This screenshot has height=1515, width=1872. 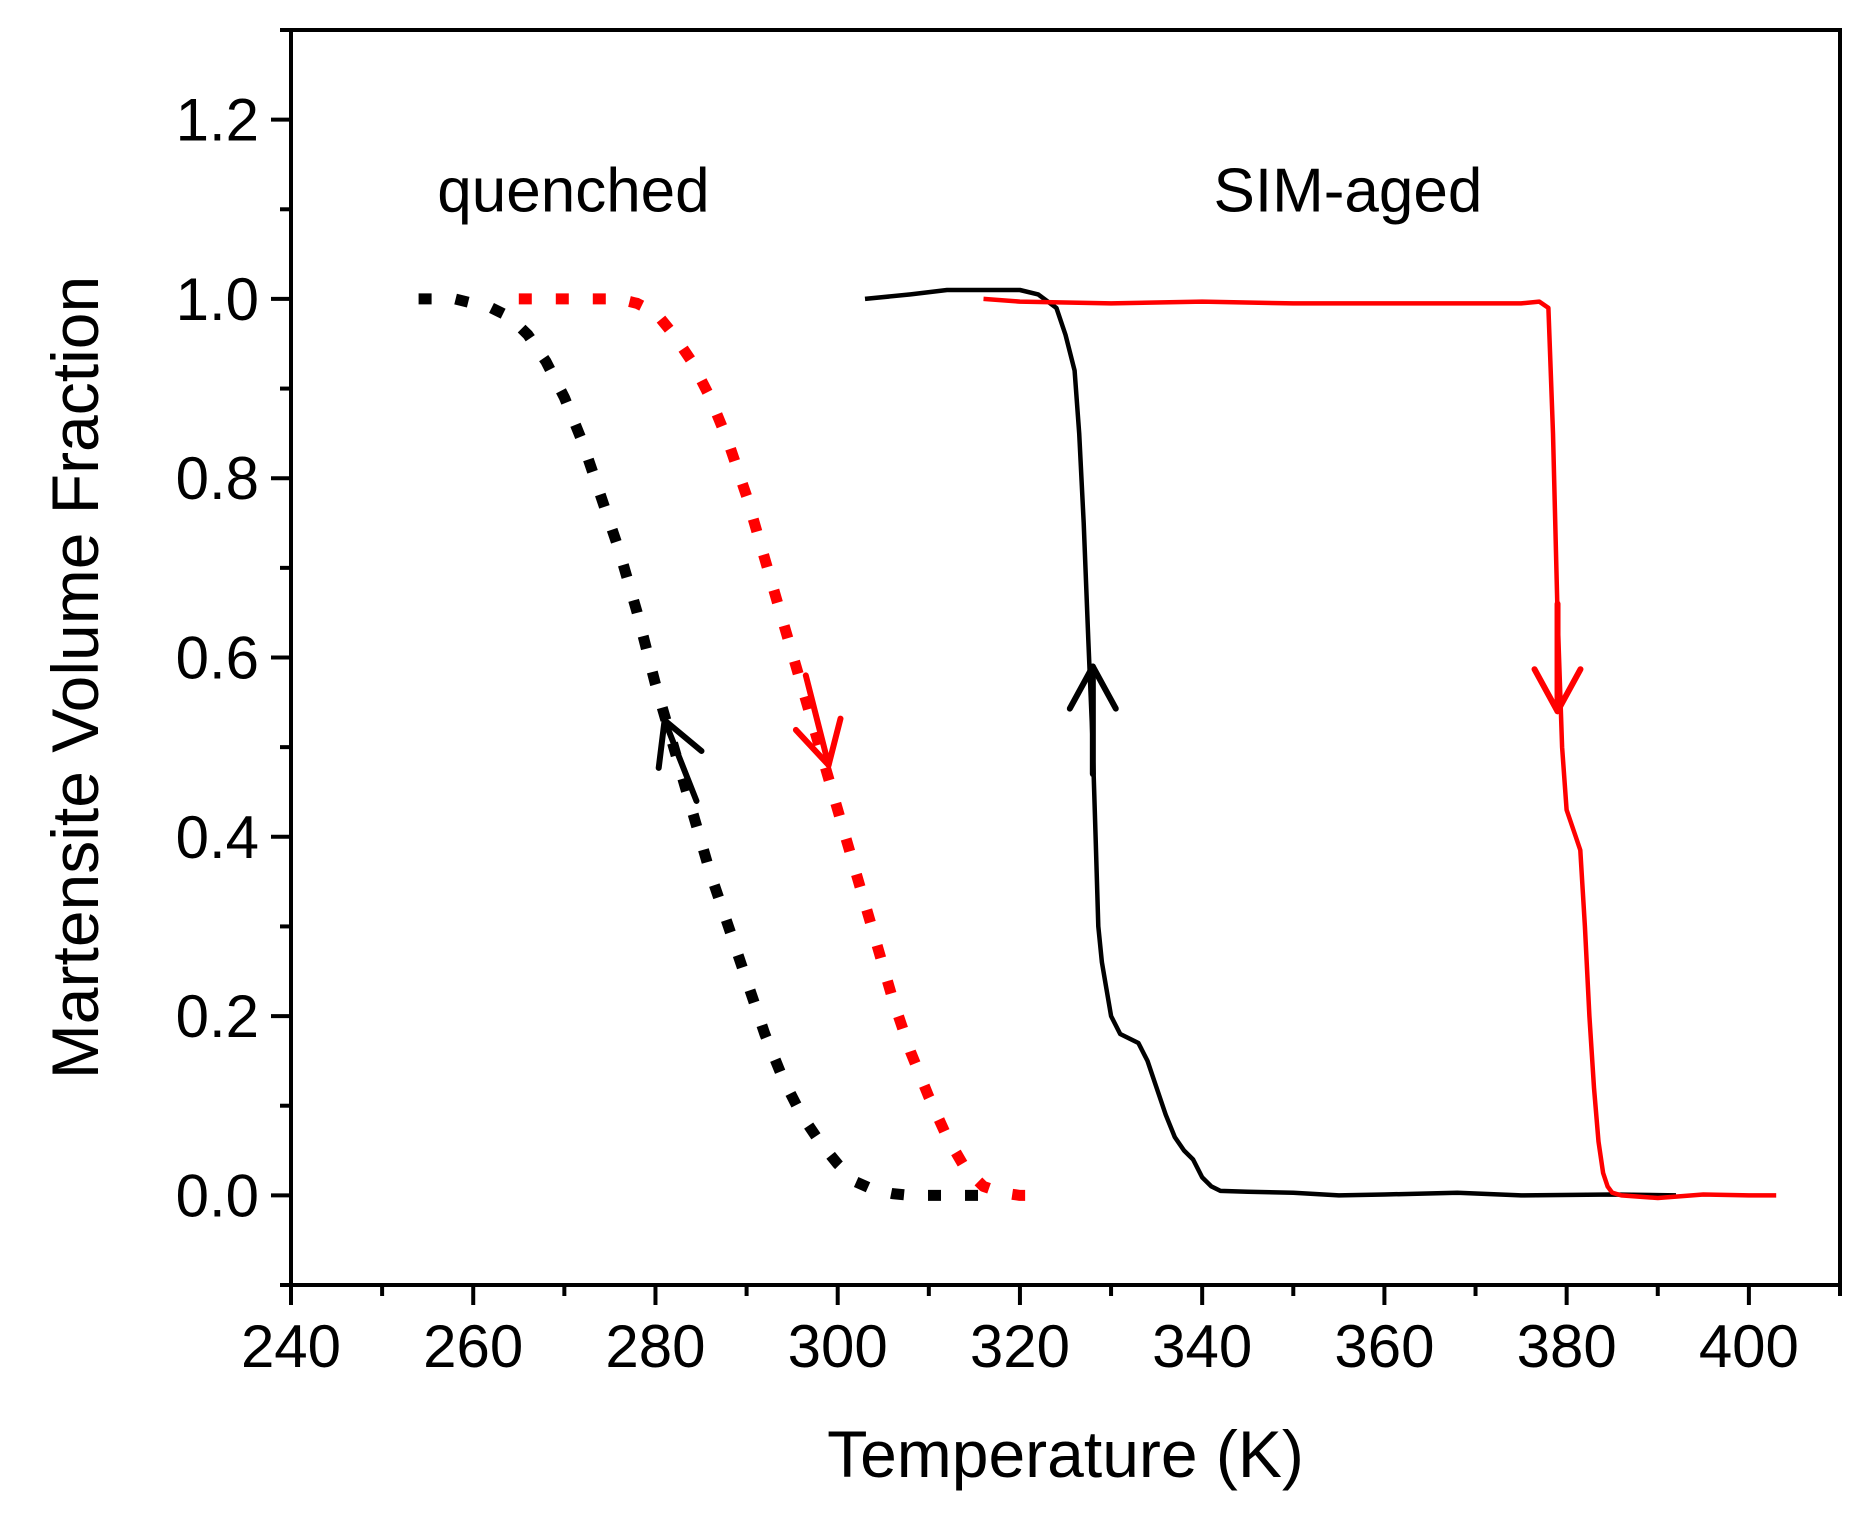 I want to click on x-axis-title: Temperature (K), so click(x=1065, y=1454).